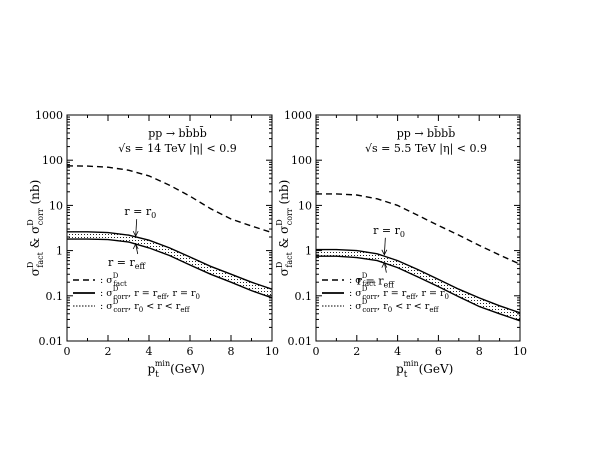 This screenshot has height=468, width=605. What do you see at coordinates (426, 149) in the screenshot?
I see `chart-subtitle: √s = 5.5 TeV |η| < 0.9` at bounding box center [426, 149].